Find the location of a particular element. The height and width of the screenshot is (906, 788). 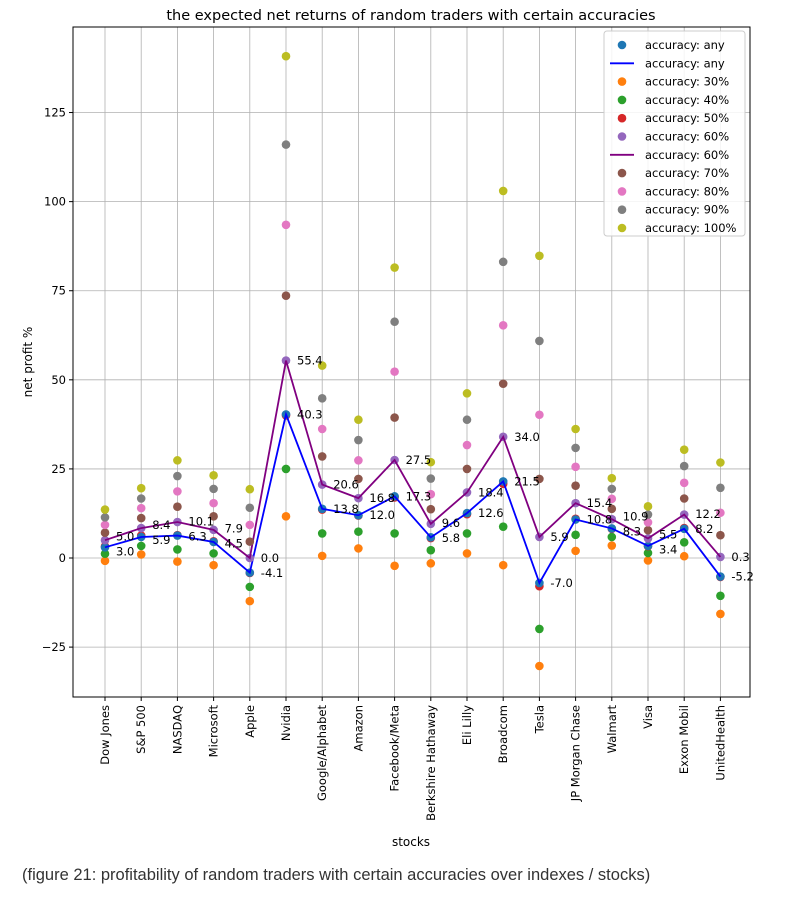

y-tick-label: 125 is located at coordinates (55, 113).